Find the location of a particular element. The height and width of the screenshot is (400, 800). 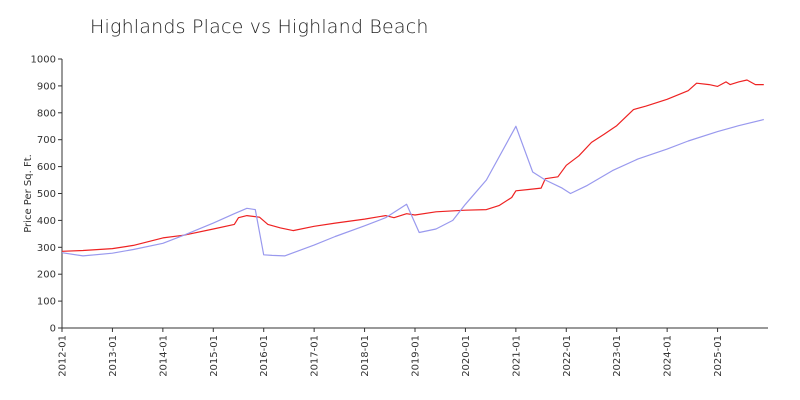

y-tick-label: 300 is located at coordinates (46, 248).